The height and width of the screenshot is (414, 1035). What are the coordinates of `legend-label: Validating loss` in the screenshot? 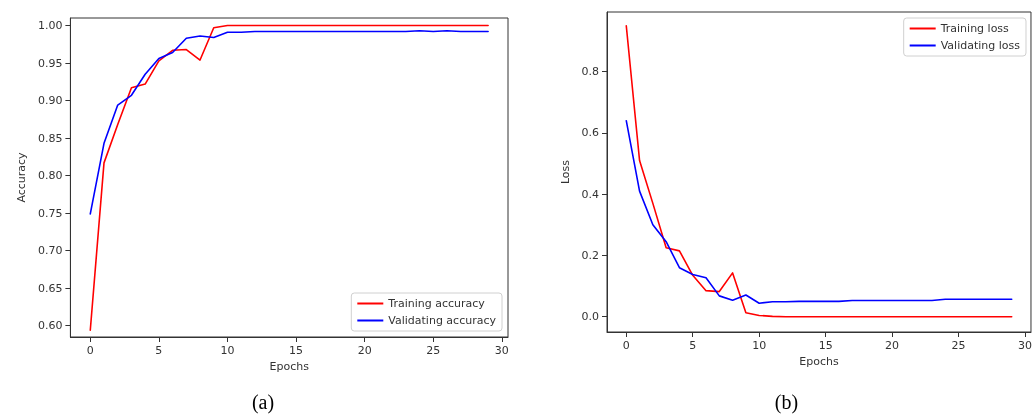 It's located at (980, 45).